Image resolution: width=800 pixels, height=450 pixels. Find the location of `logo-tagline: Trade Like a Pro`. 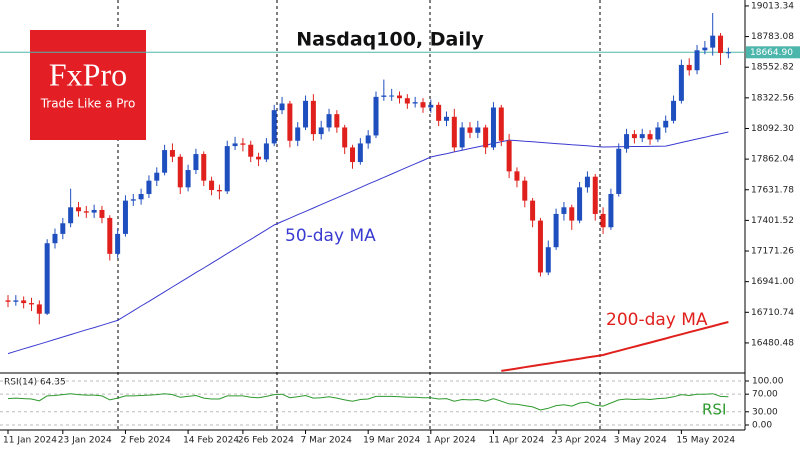

logo-tagline: Trade Like a Pro is located at coordinates (88, 104).